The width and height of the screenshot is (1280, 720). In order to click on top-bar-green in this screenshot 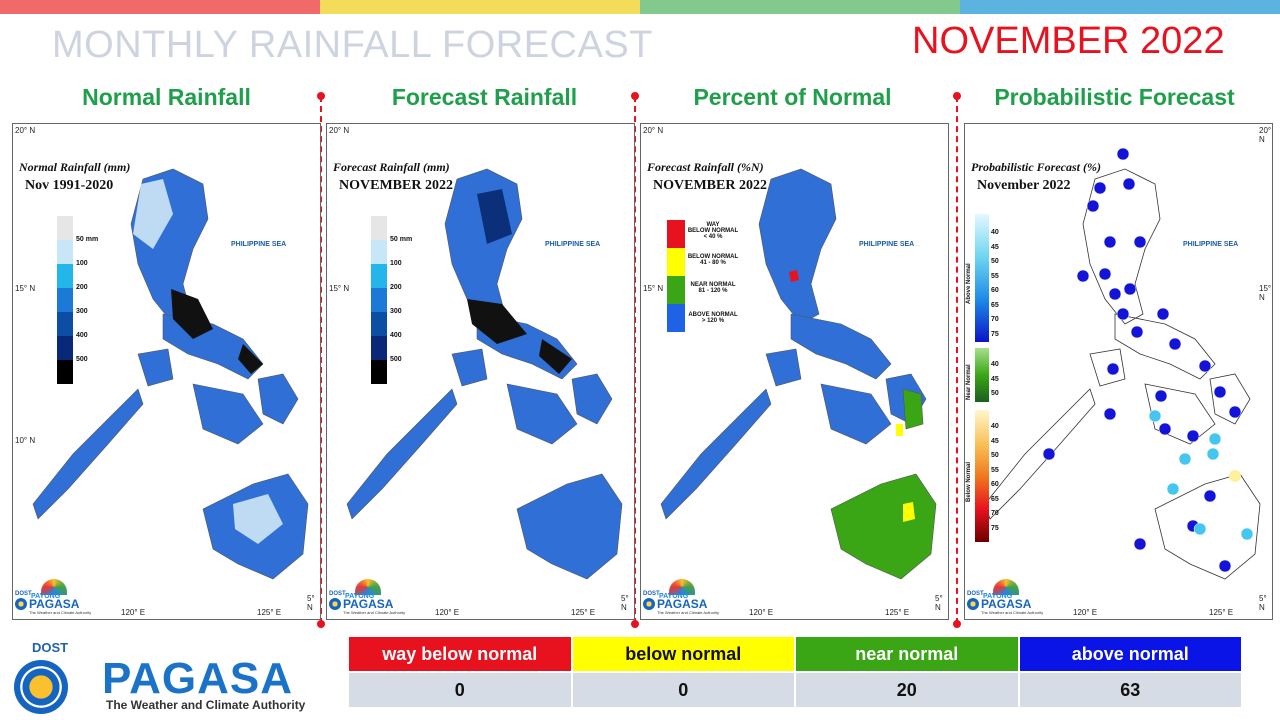, I will do `click(800, 7)`.